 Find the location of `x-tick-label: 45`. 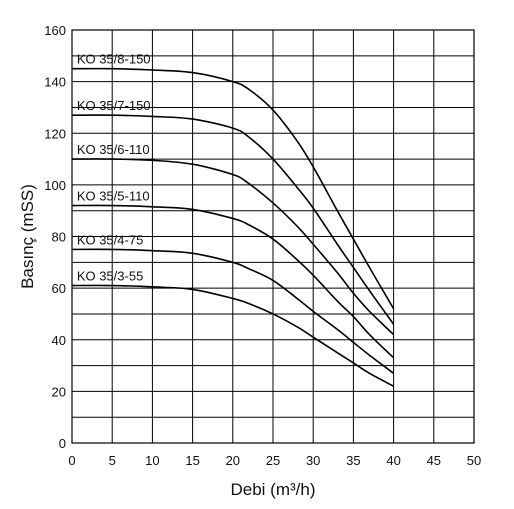

x-tick-label: 45 is located at coordinates (434, 460).